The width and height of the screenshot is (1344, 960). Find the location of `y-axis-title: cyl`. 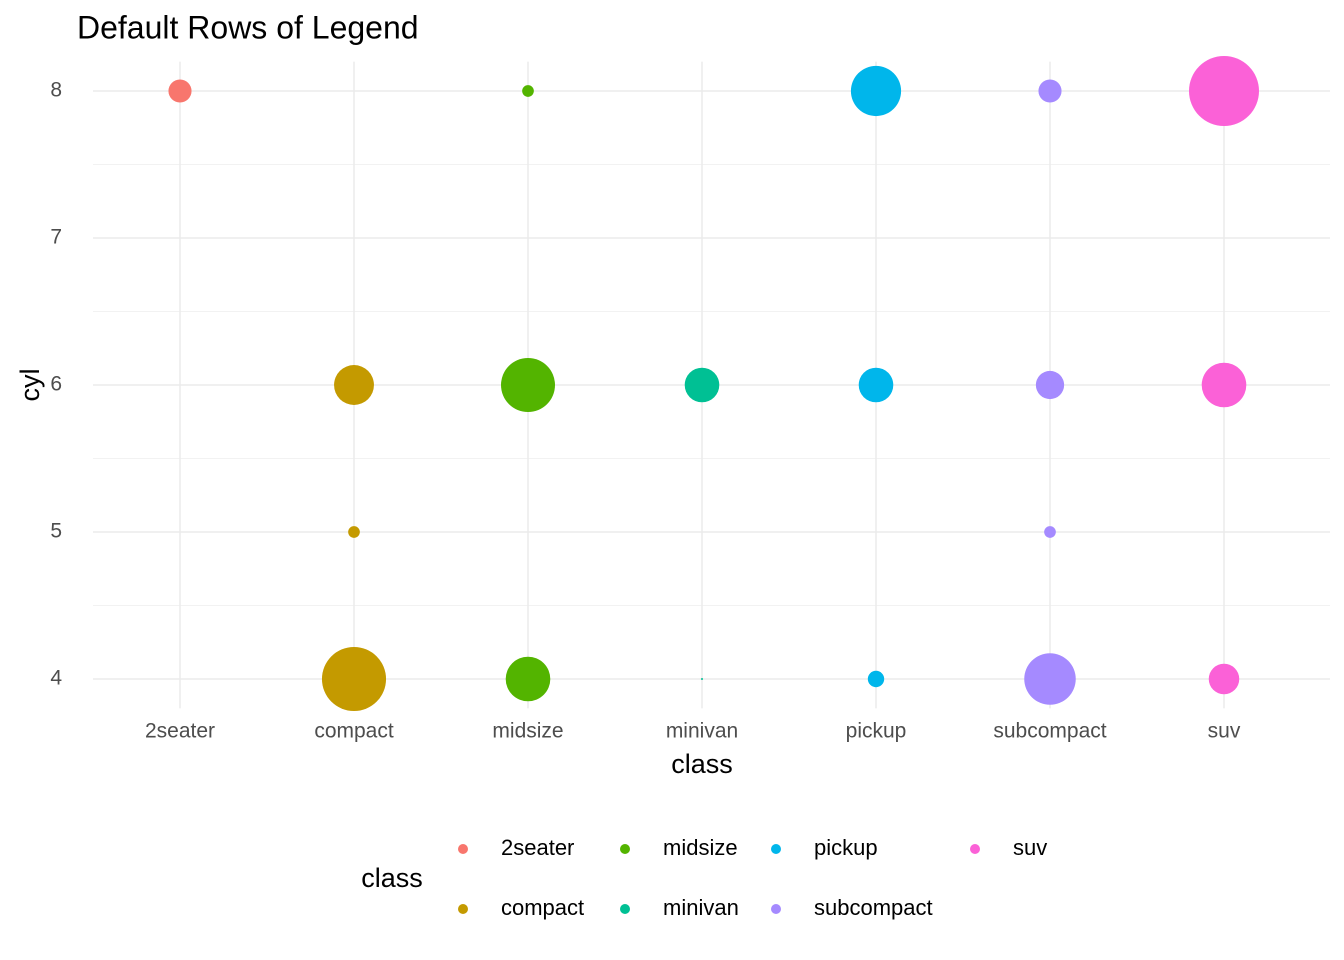

y-axis-title: cyl is located at coordinates (30, 385).